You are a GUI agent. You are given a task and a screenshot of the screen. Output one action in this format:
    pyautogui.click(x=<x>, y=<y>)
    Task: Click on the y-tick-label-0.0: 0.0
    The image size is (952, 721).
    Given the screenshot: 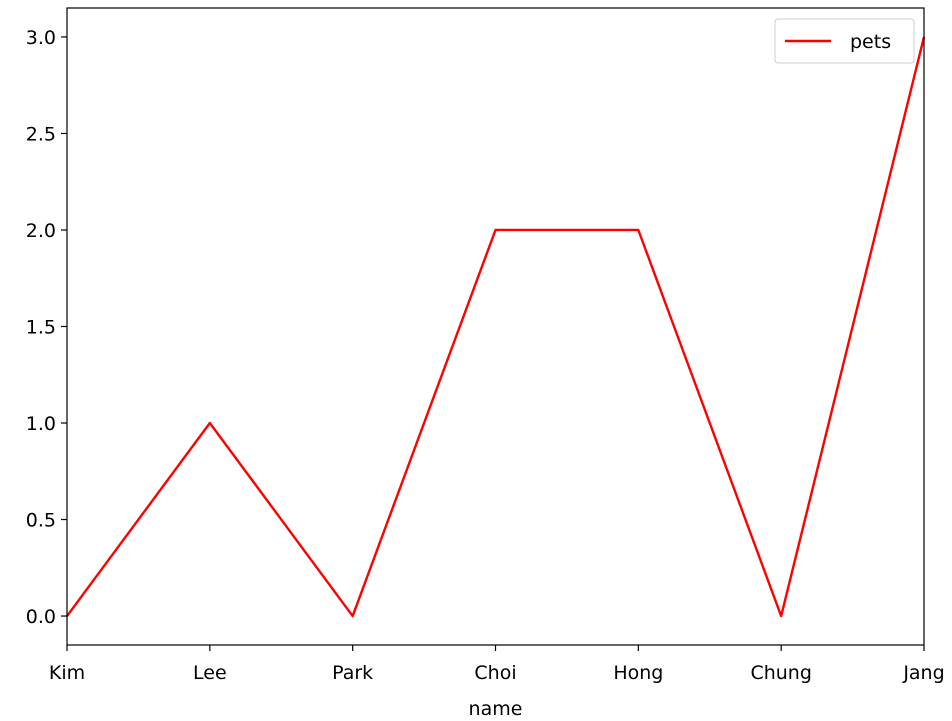 What is the action you would take?
    pyautogui.click(x=41, y=617)
    